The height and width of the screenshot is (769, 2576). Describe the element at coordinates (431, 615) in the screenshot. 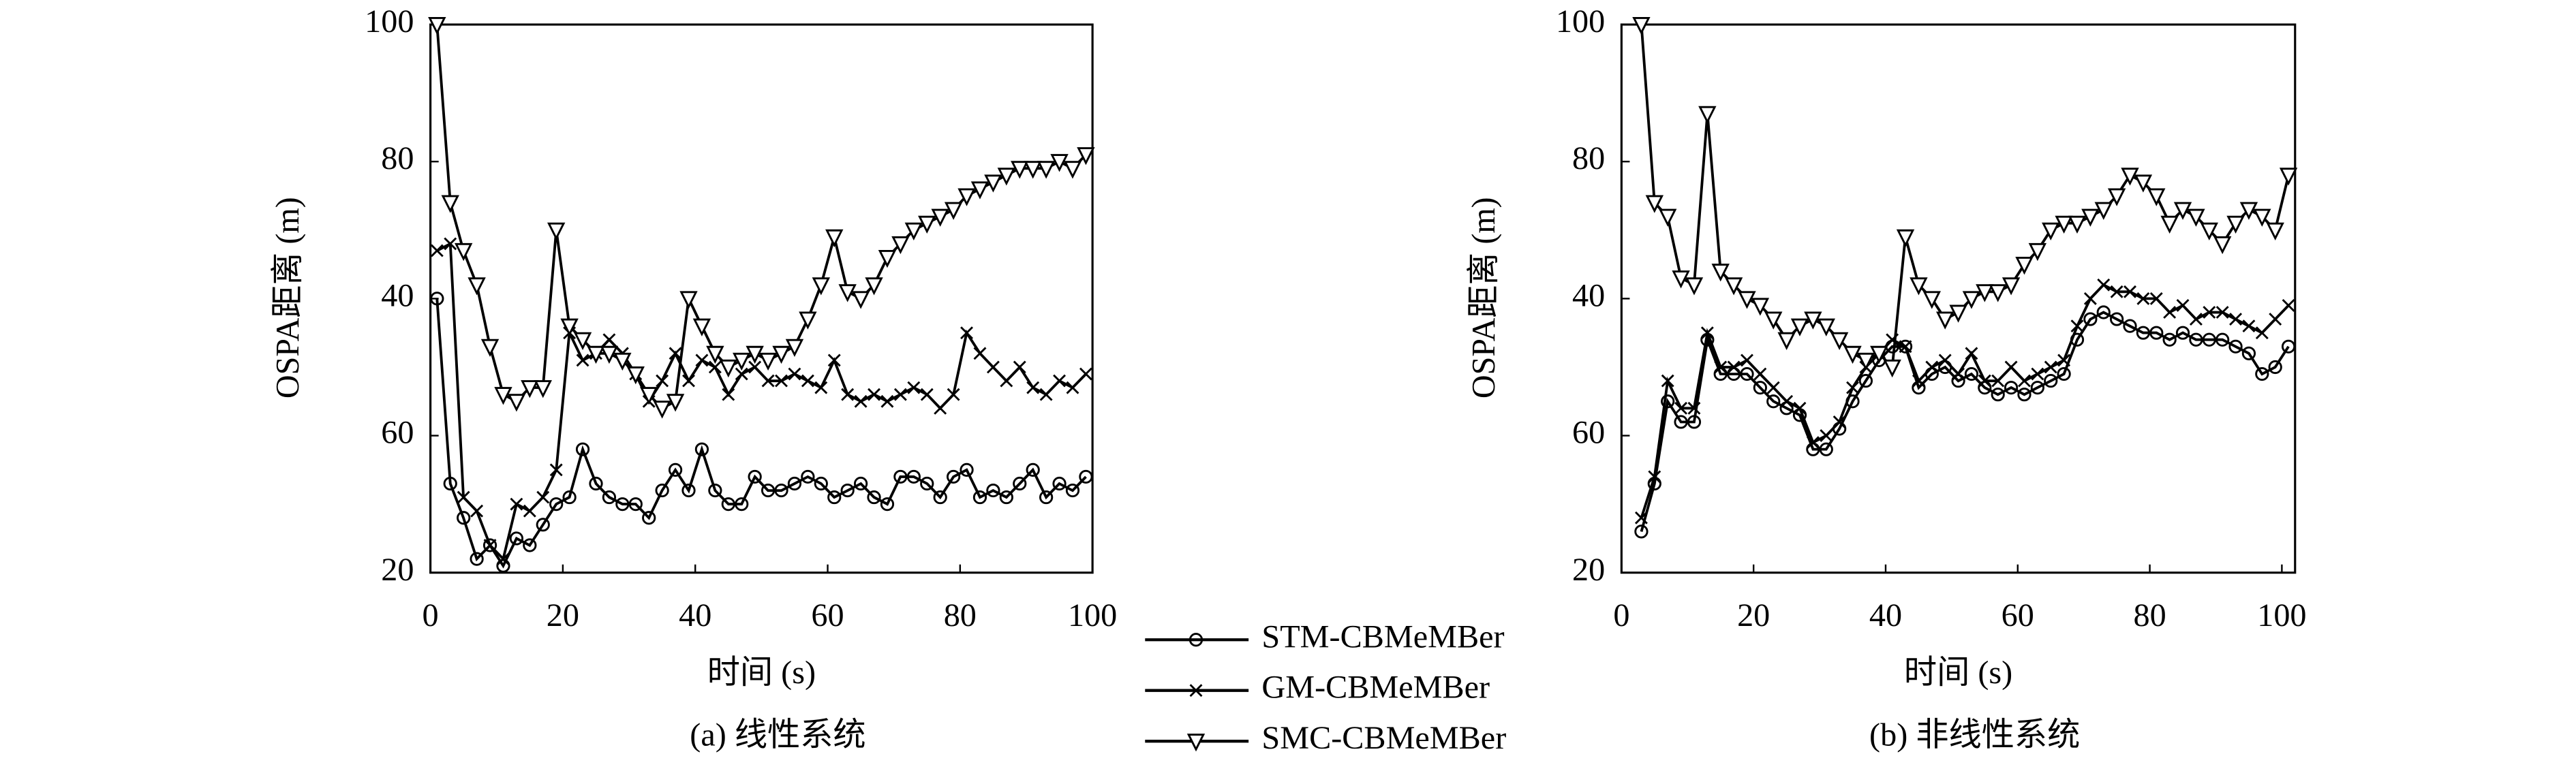

I see `x-tick-label: 0` at that location.